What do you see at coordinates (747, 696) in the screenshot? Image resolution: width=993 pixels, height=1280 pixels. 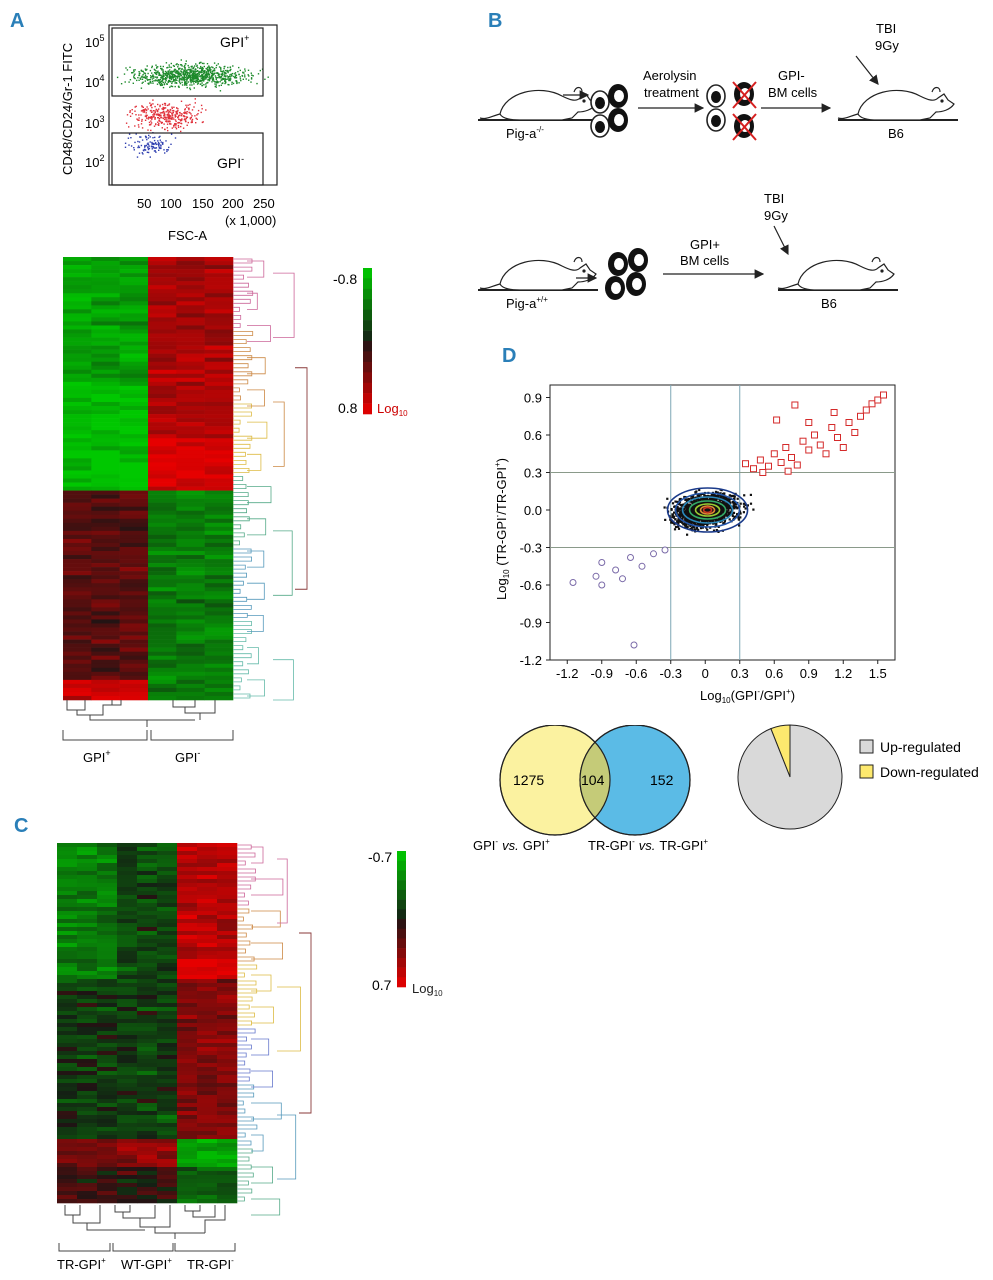 I see `scatter-x-label: Log10(GPI-/GPI+)` at bounding box center [747, 696].